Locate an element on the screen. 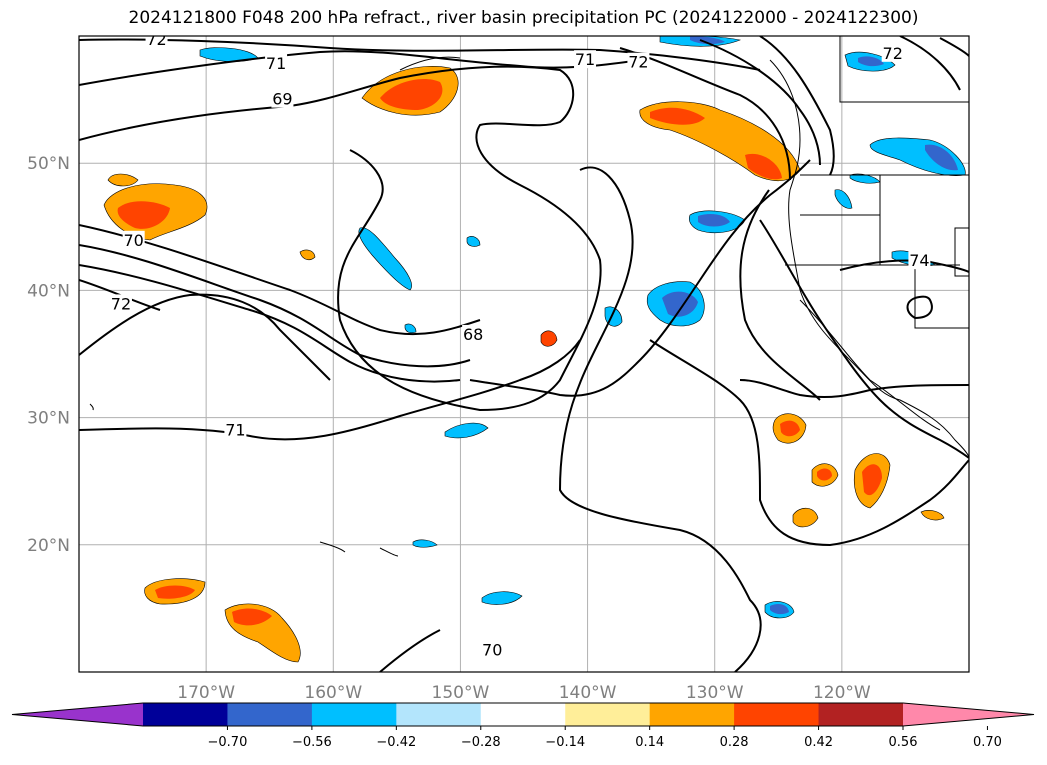  contour-label: 74 is located at coordinates (919, 260).